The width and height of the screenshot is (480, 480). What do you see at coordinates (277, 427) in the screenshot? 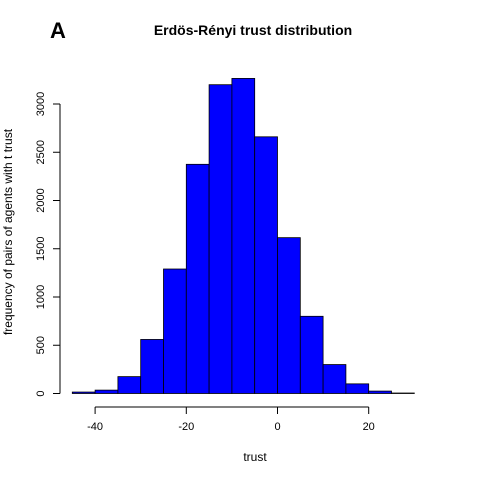
I see `x-tick-label: 0` at bounding box center [277, 427].